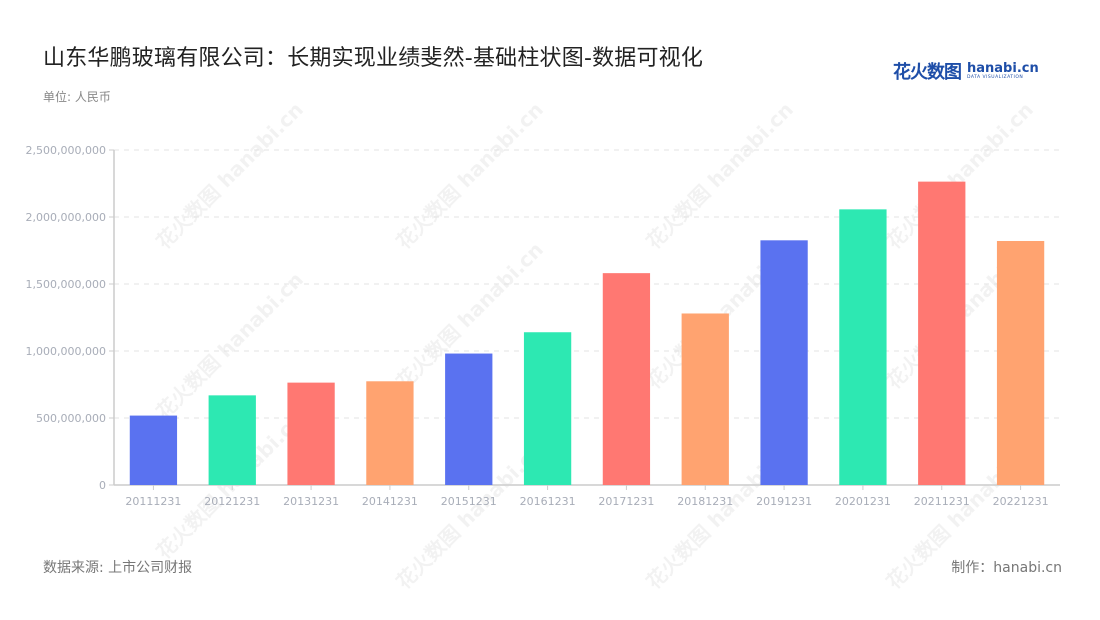 Image resolution: width=1100 pixels, height=620 pixels. I want to click on x-tick-label: 20211231, so click(942, 501).